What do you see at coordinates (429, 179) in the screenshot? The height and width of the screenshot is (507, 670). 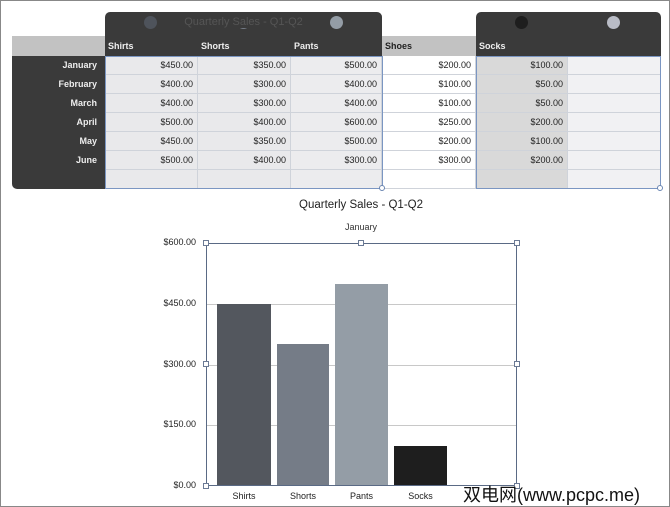 I see `table-cell` at bounding box center [429, 179].